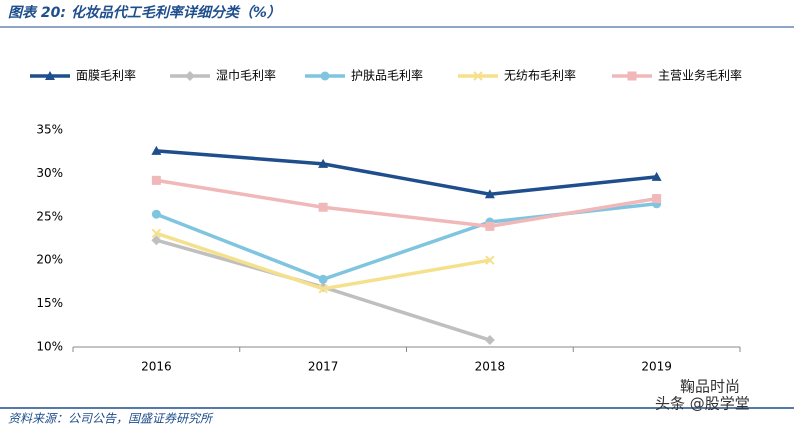  Describe the element at coordinates (111, 419) in the screenshot. I see `source: 资料来源：公司公告，国盛证券研究所` at that location.